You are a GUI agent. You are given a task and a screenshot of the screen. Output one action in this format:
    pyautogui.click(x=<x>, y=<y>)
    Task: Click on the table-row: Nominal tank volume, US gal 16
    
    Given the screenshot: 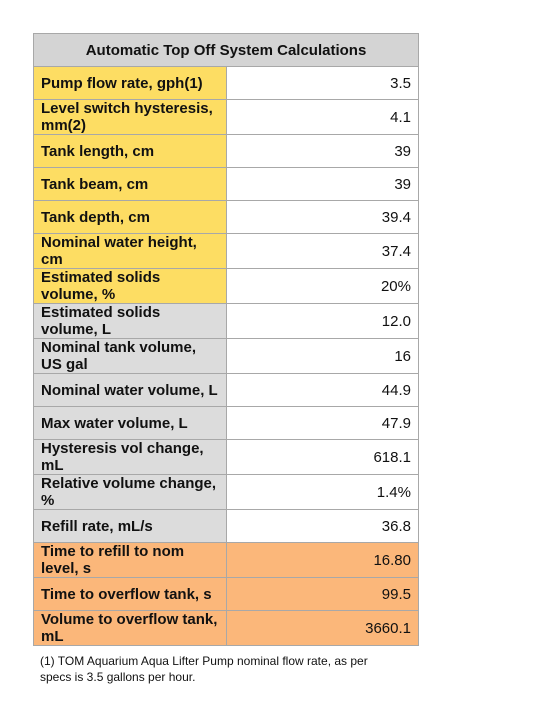 What is the action you would take?
    pyautogui.click(x=226, y=356)
    